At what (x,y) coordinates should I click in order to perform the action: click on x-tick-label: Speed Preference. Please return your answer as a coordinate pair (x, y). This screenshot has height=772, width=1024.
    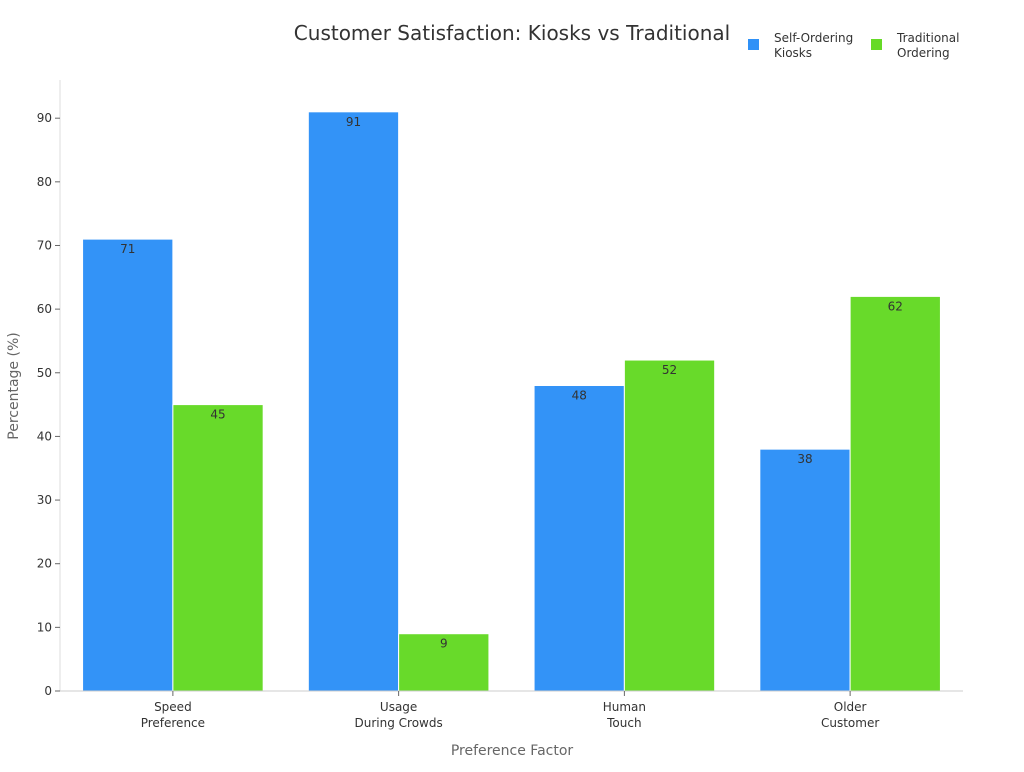
    Looking at the image, I should click on (173, 715).